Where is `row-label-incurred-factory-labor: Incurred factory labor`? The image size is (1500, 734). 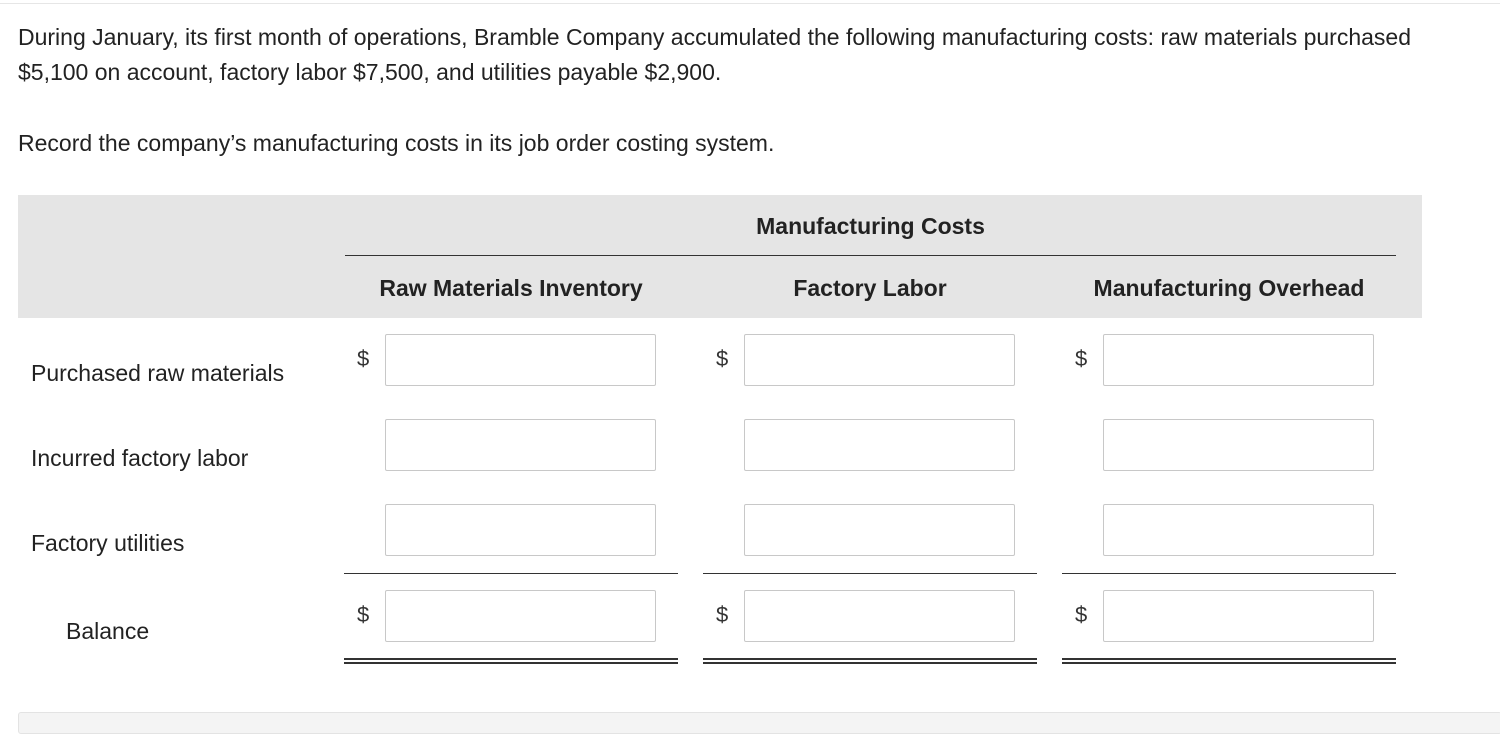
row-label-incurred-factory-labor: Incurred factory labor is located at coordinates (140, 458).